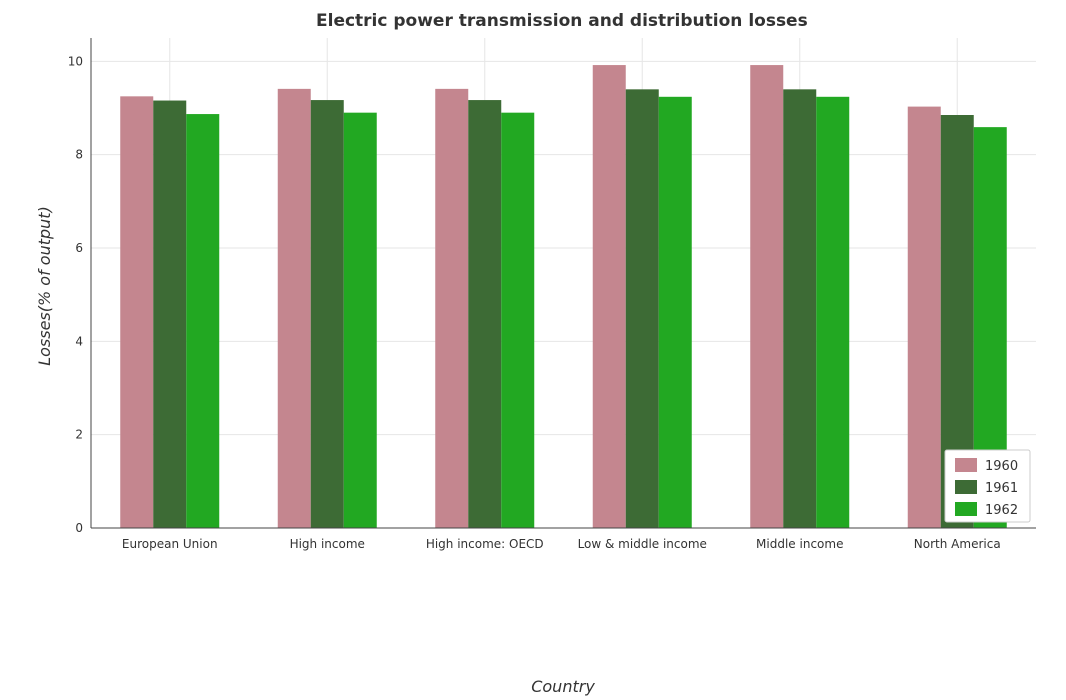 The width and height of the screenshot is (1066, 700). Describe the element at coordinates (79, 248) in the screenshot. I see `y-tick-label: 6` at that location.